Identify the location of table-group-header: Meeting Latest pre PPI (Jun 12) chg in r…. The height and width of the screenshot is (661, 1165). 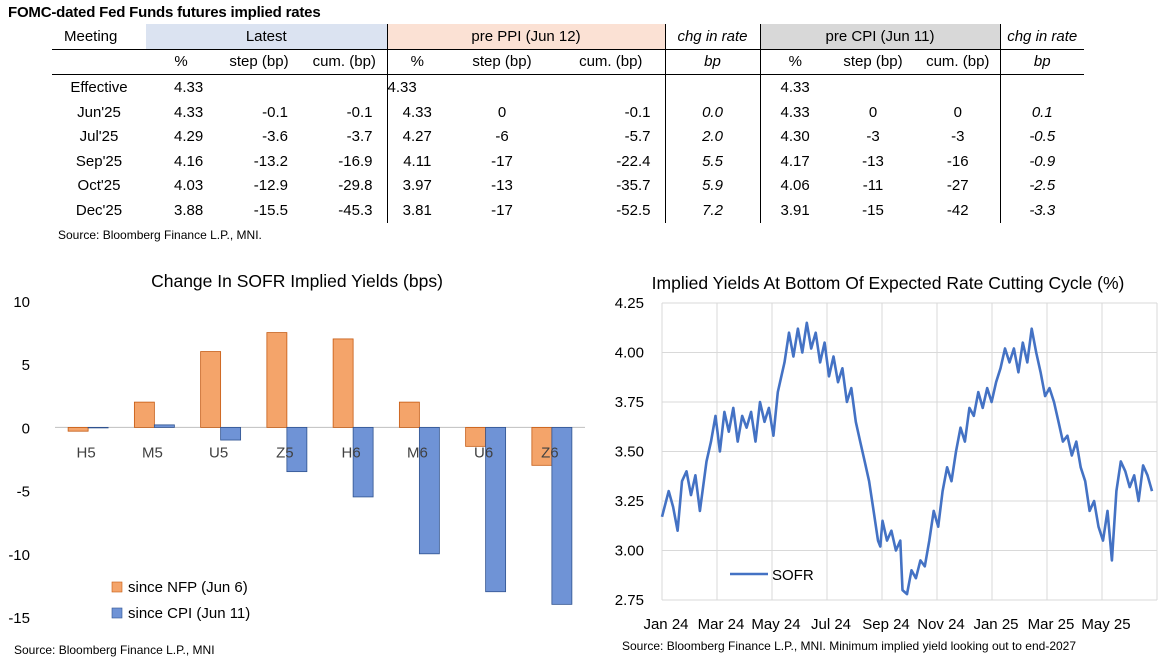
(568, 37).